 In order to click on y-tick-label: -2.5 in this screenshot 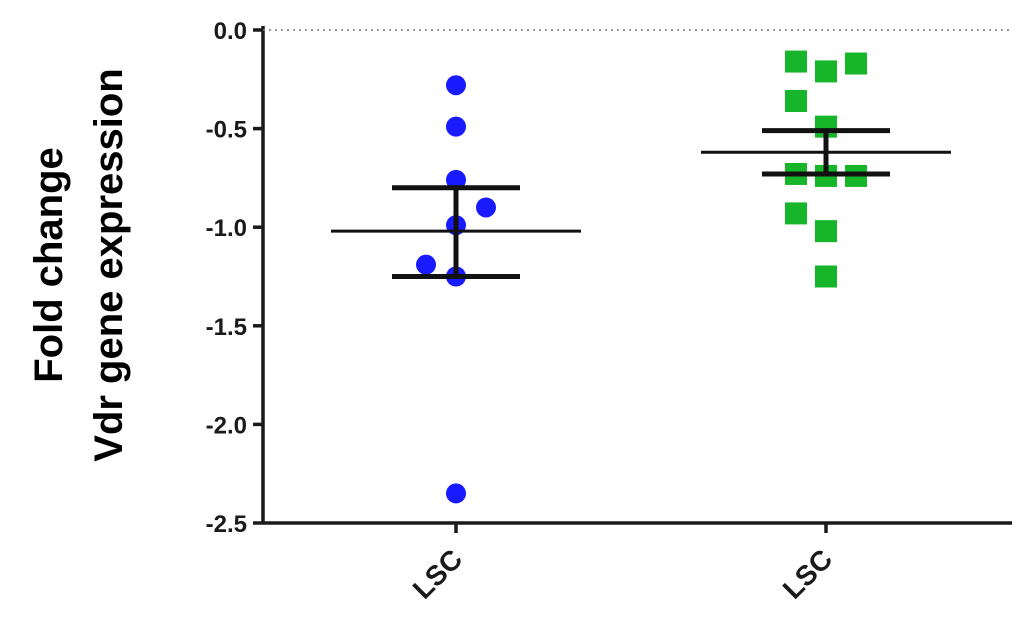, I will do `click(226, 524)`.